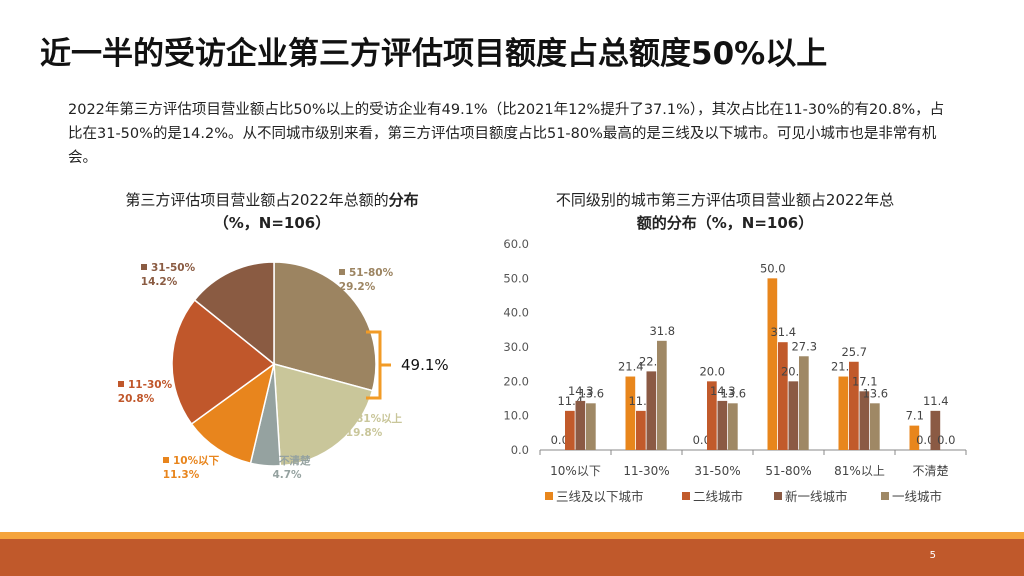 The image size is (1024, 576). I want to click on pie-title-line1: 第三方评估项目营业额占2022年总额的, so click(257, 200).